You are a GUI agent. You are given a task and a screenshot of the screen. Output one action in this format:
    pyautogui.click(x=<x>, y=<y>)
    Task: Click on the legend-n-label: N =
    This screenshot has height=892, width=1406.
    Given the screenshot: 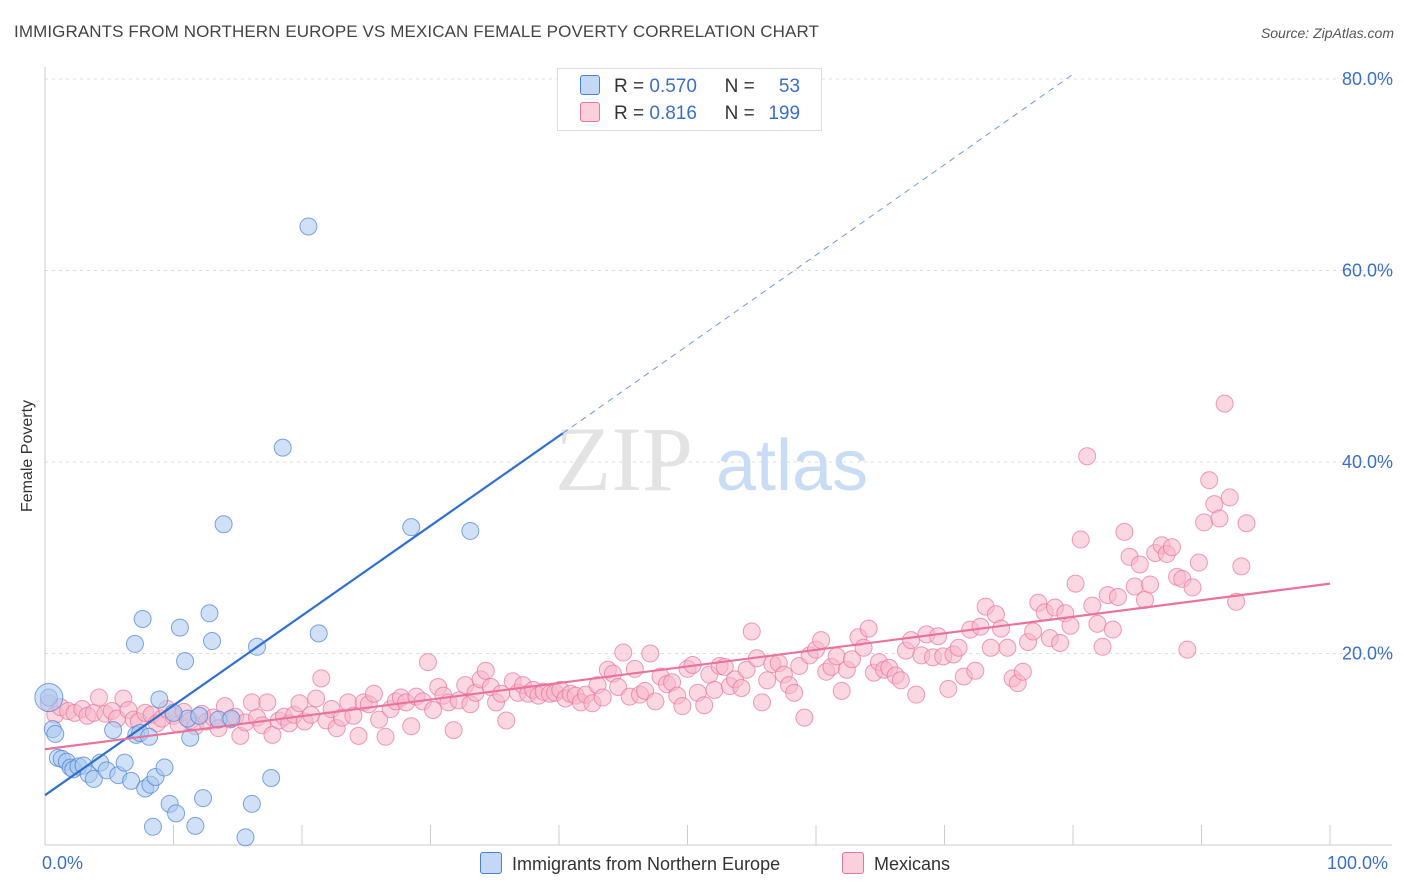 What is the action you would take?
    pyautogui.click(x=739, y=113)
    